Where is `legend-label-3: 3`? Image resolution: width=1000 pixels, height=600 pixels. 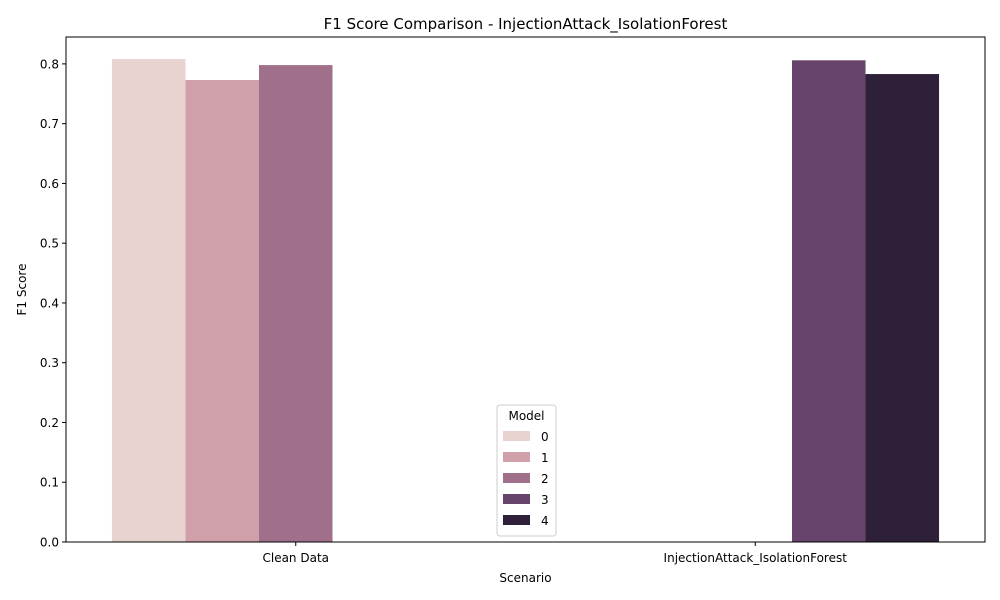
legend-label-3: 3 is located at coordinates (545, 500).